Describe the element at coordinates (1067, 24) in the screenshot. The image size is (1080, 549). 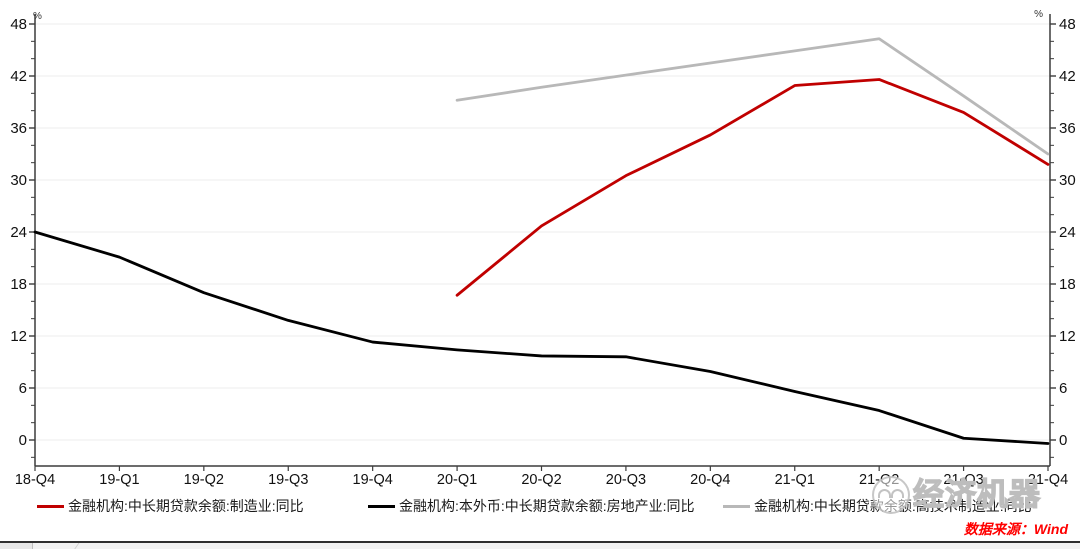
I see `y-tick-label-right: 48` at that location.